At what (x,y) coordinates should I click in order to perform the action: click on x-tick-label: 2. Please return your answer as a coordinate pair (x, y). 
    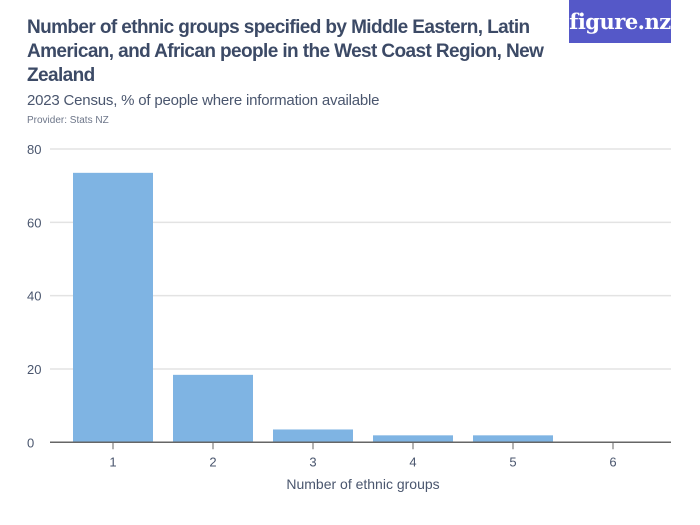
    Looking at the image, I should click on (212, 461).